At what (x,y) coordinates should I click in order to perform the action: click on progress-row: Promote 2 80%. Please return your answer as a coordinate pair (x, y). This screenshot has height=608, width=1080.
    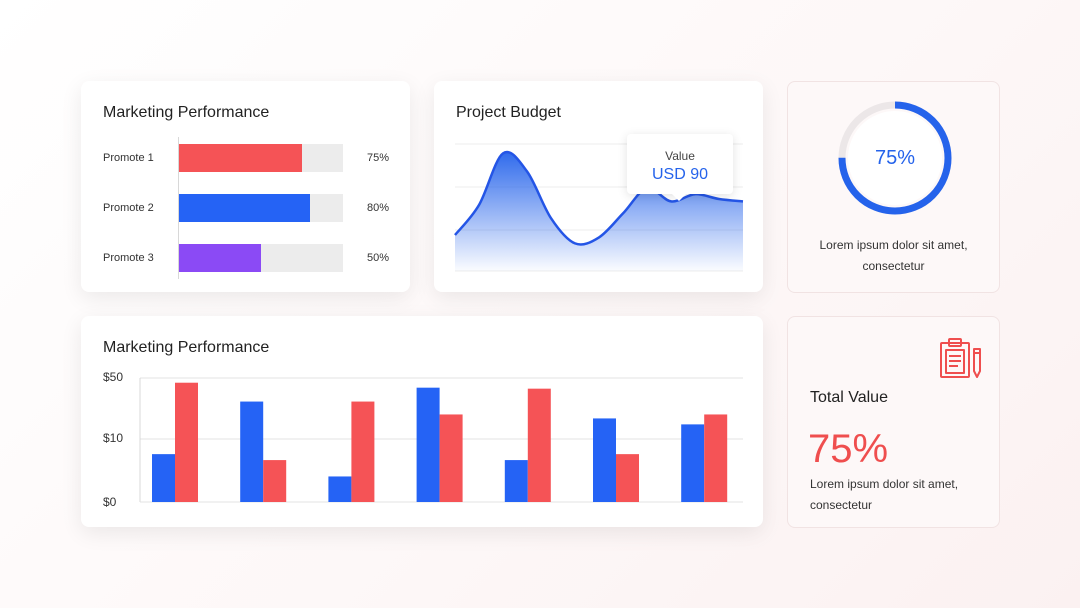
    Looking at the image, I should click on (245, 208).